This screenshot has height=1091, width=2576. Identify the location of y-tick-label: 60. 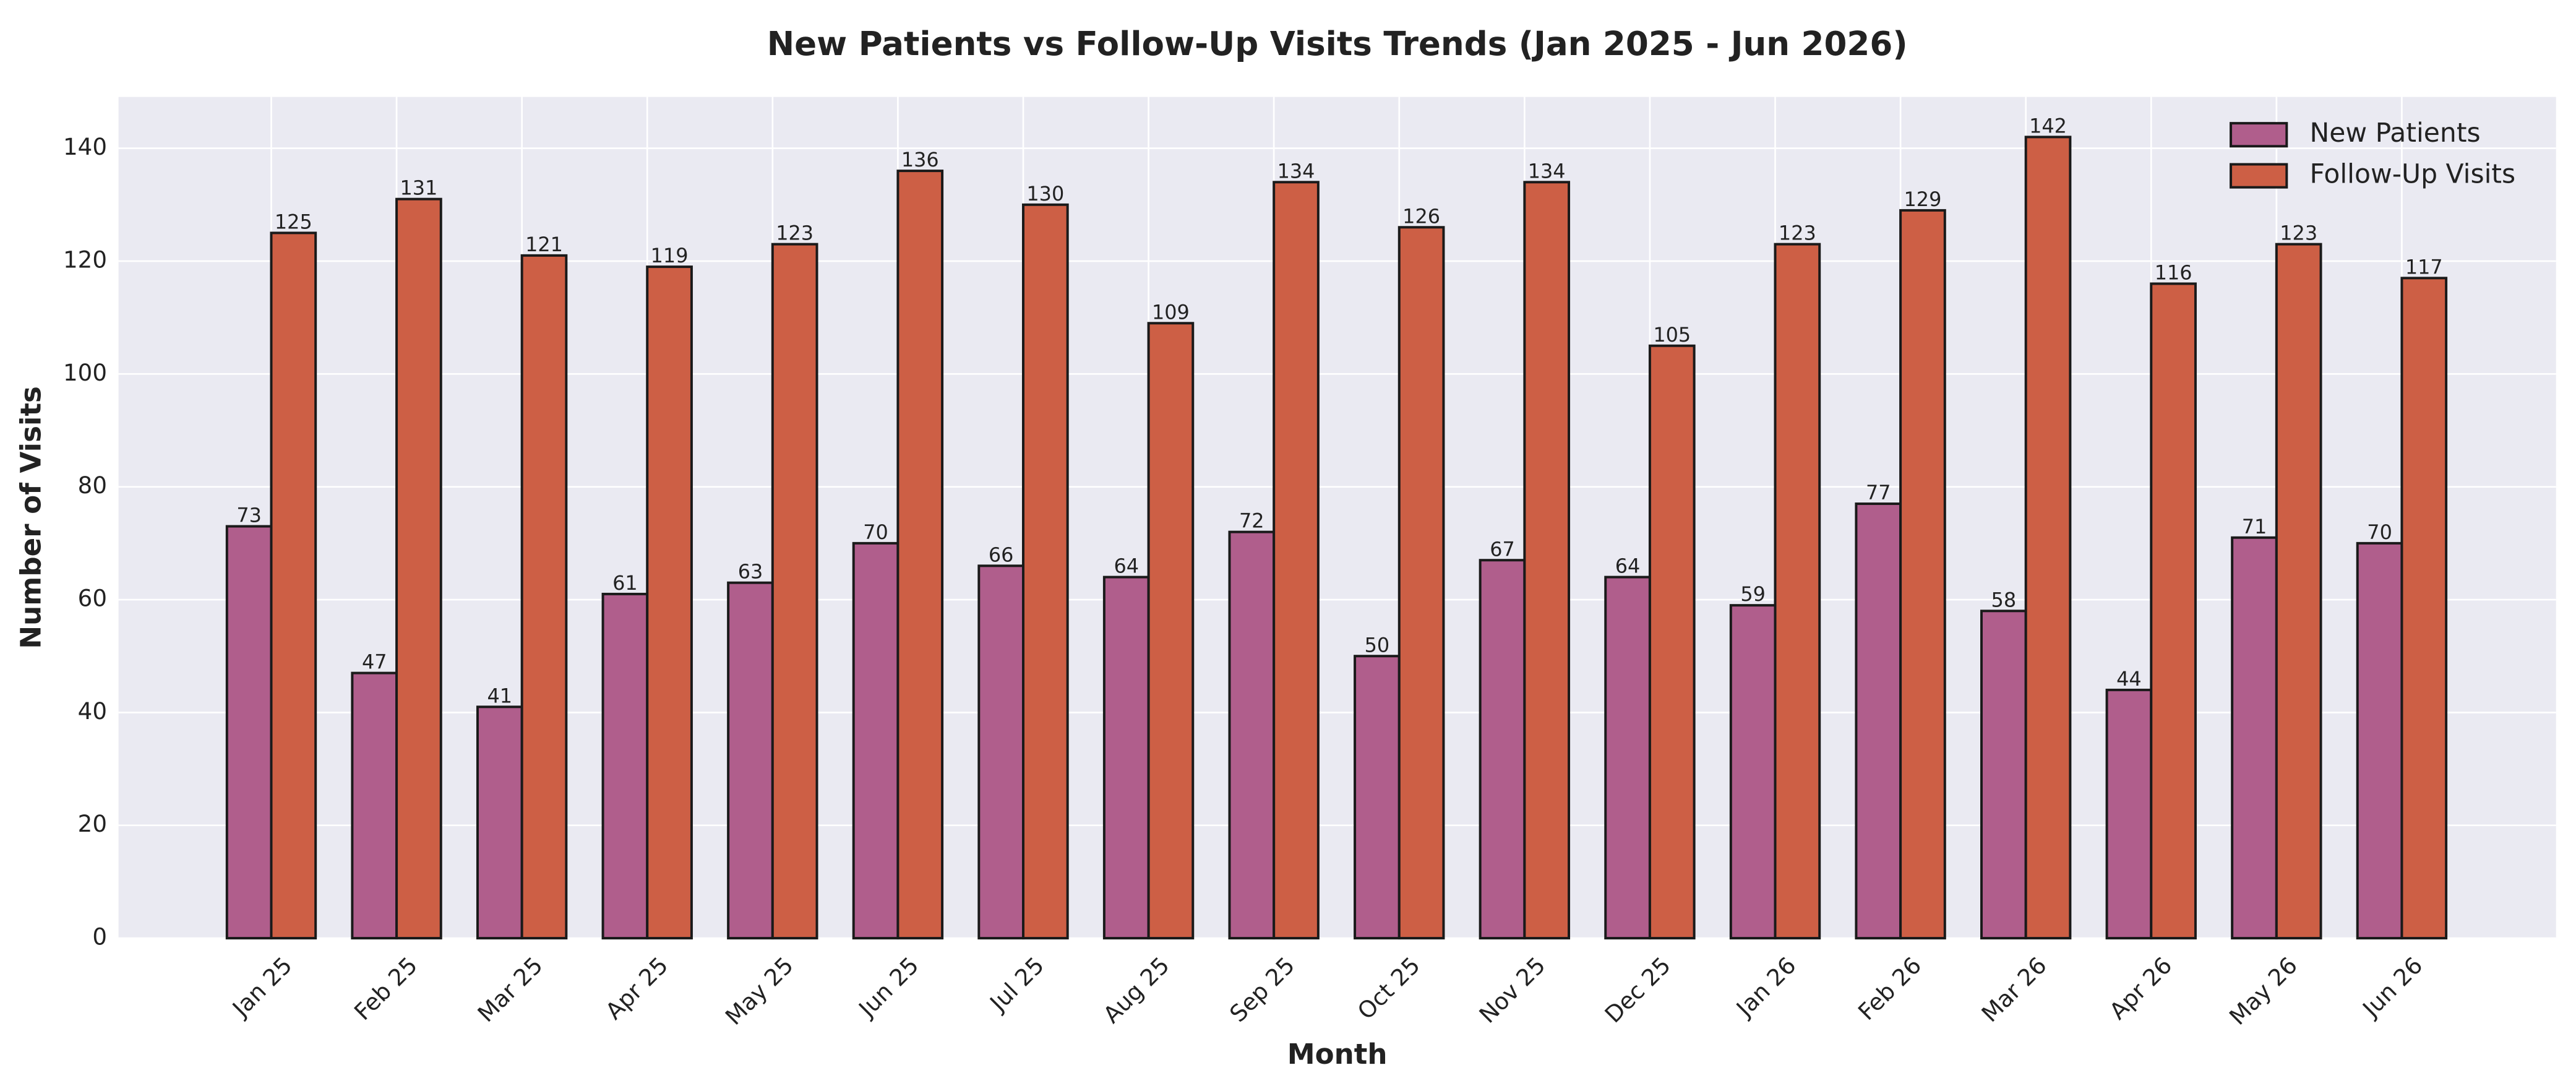
(92, 598).